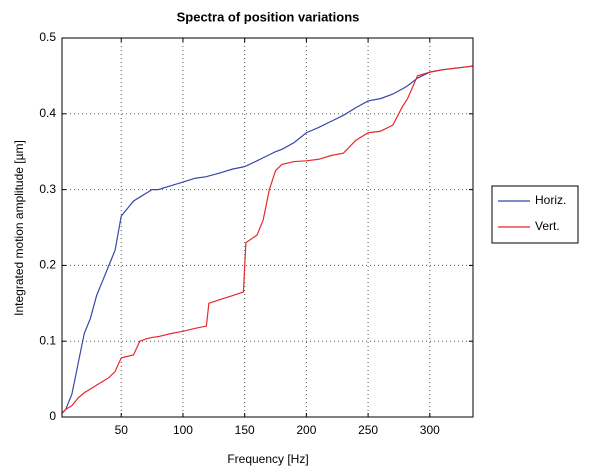 Image resolution: width=608 pixels, height=468 pixels. I want to click on legend-label: Horiz., so click(550, 200).